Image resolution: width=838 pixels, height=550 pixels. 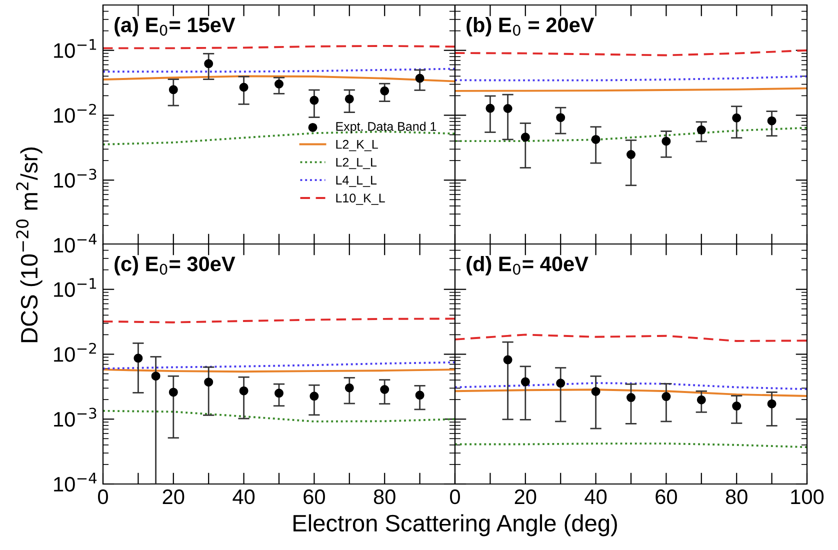 I want to click on legend-label: L2_K_L, so click(x=357, y=146).